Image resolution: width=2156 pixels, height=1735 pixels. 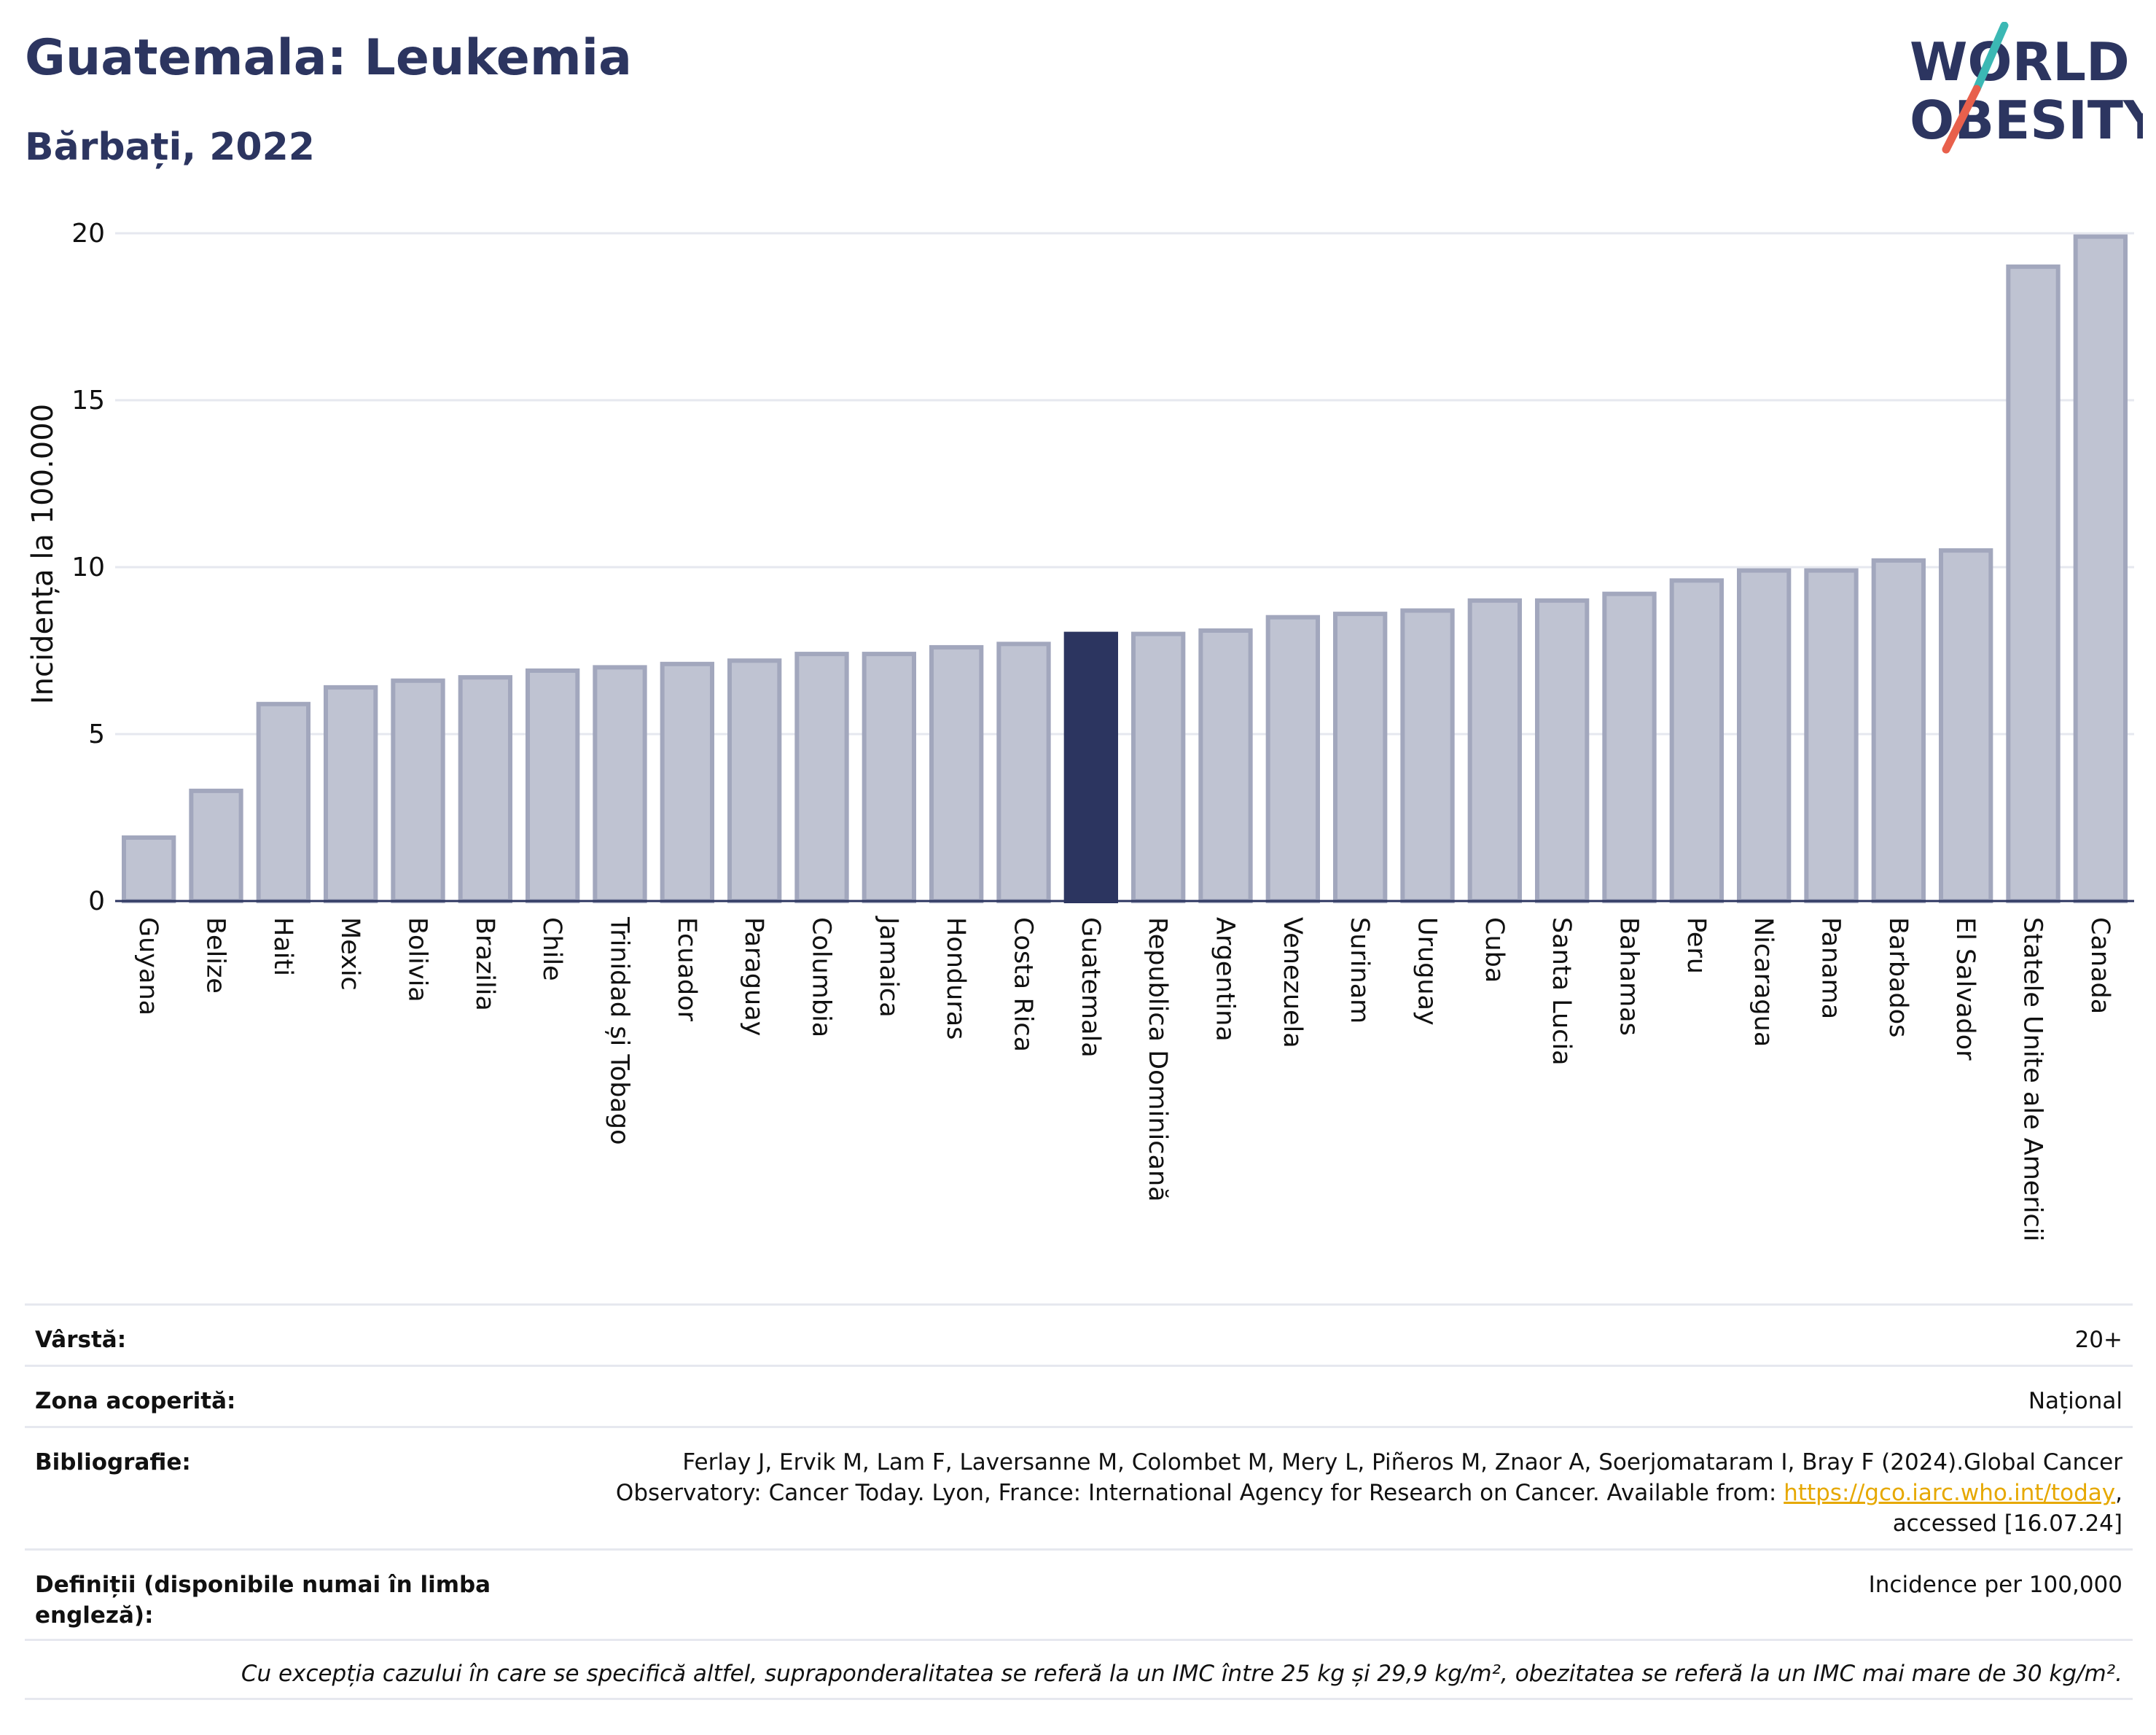 What do you see at coordinates (1091, 987) in the screenshot?
I see `x-tick-label: Guatemala` at bounding box center [1091, 987].